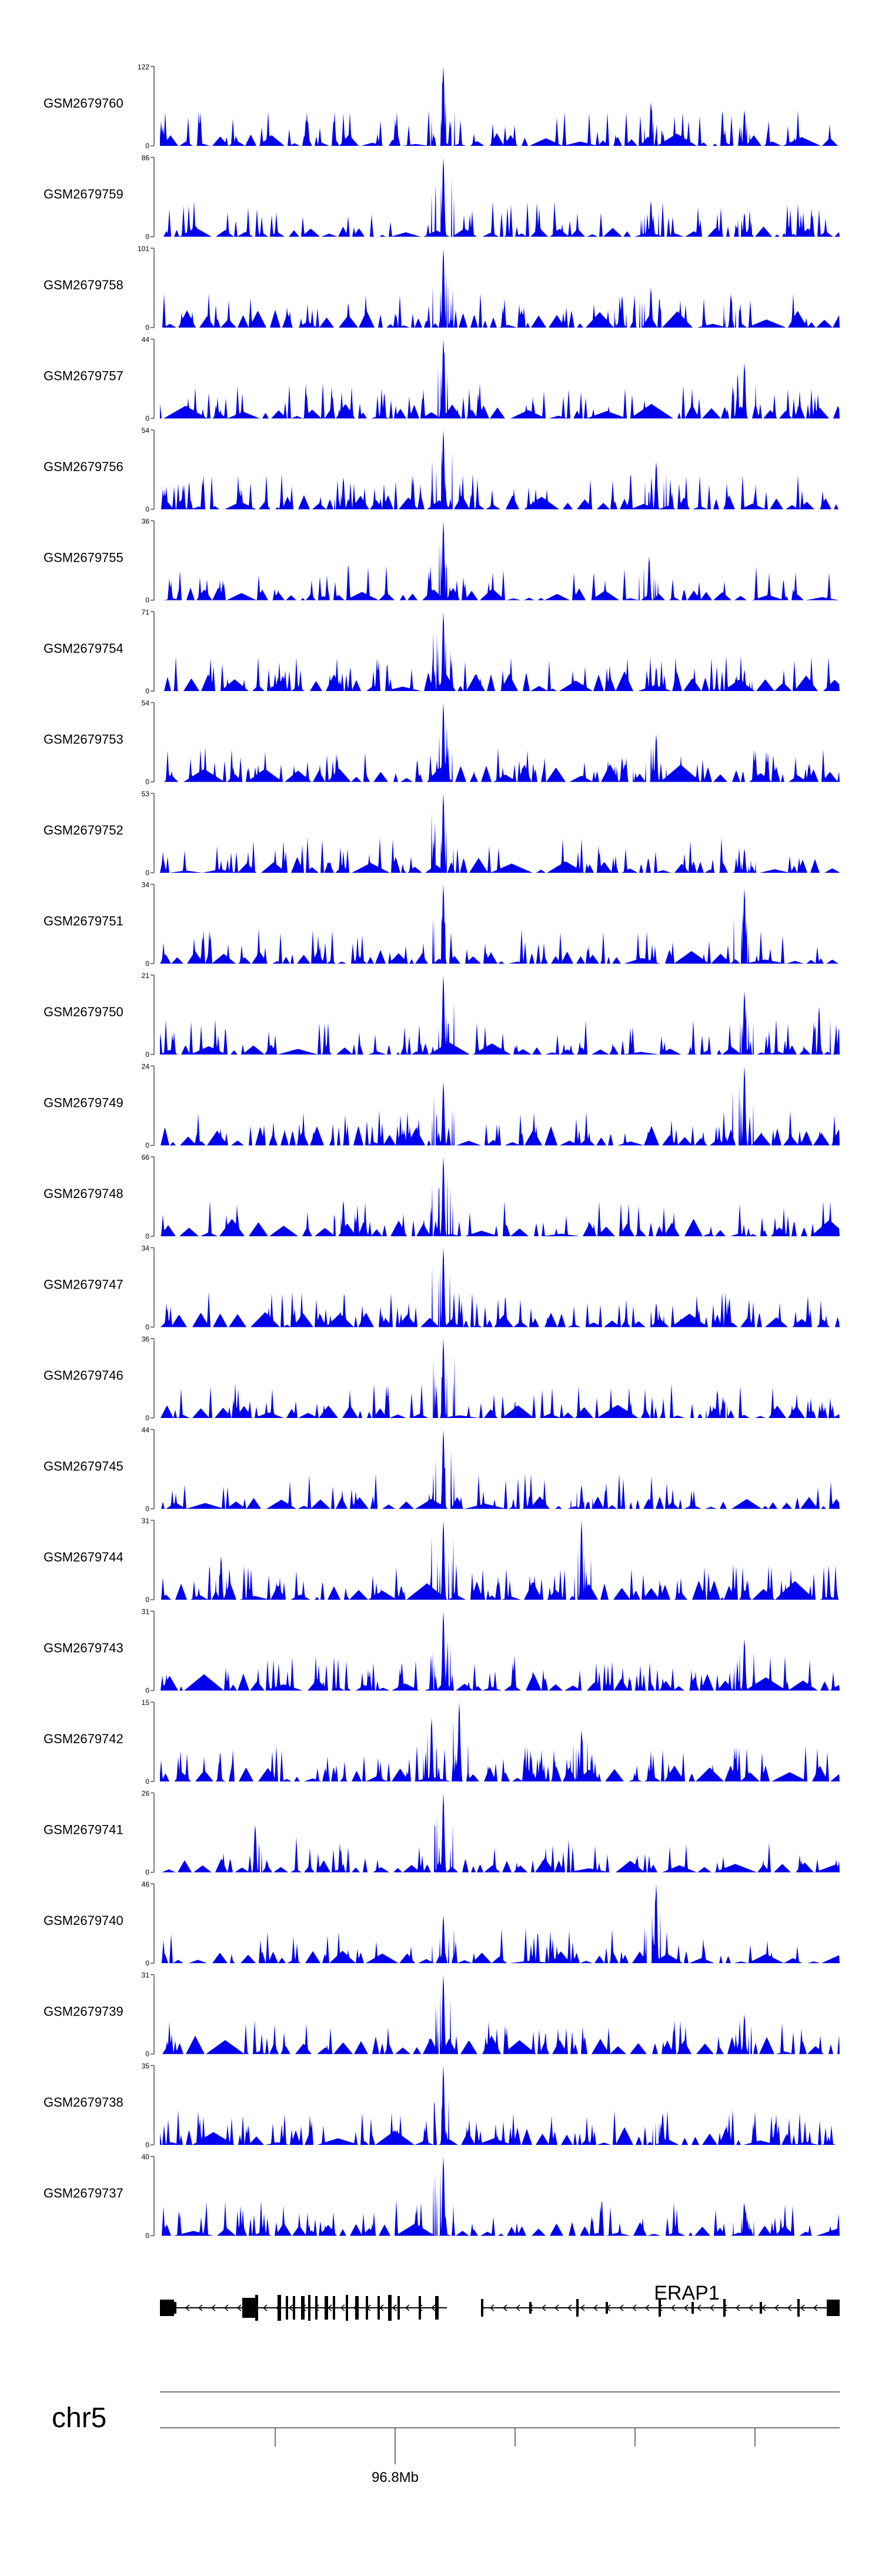 This screenshot has height=2576, width=882. I want to click on y-max-label: 24, so click(146, 1067).